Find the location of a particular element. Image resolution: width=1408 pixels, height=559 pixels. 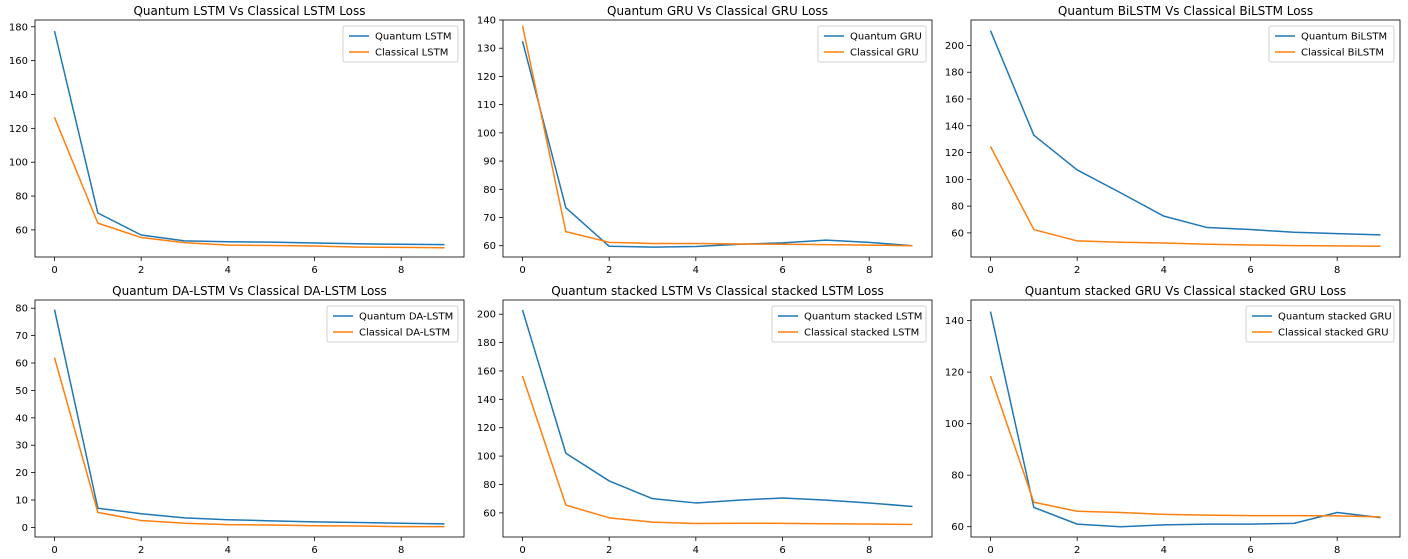

y-tick-label: 130 is located at coordinates (486, 49).